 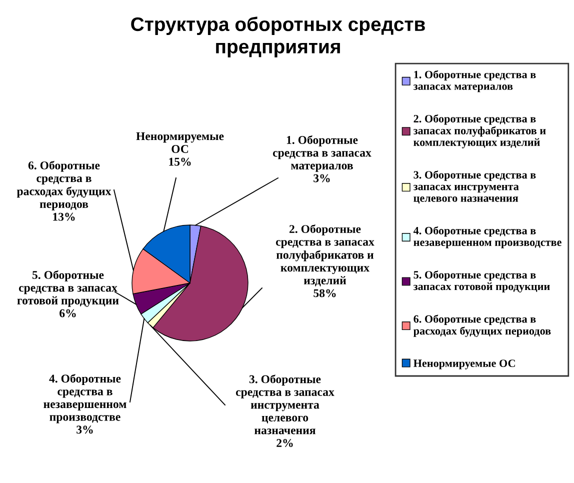 I want to click on slice-label: 1. Оборотные средства в запасах материалов, so click(x=322, y=153).